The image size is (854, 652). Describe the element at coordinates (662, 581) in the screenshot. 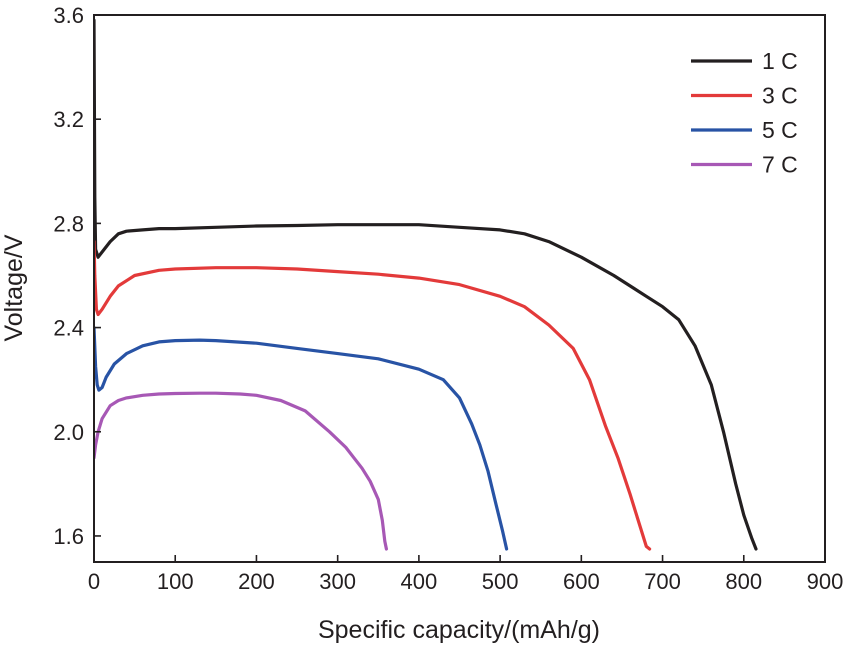

I see `x-tick-label: 700` at that location.